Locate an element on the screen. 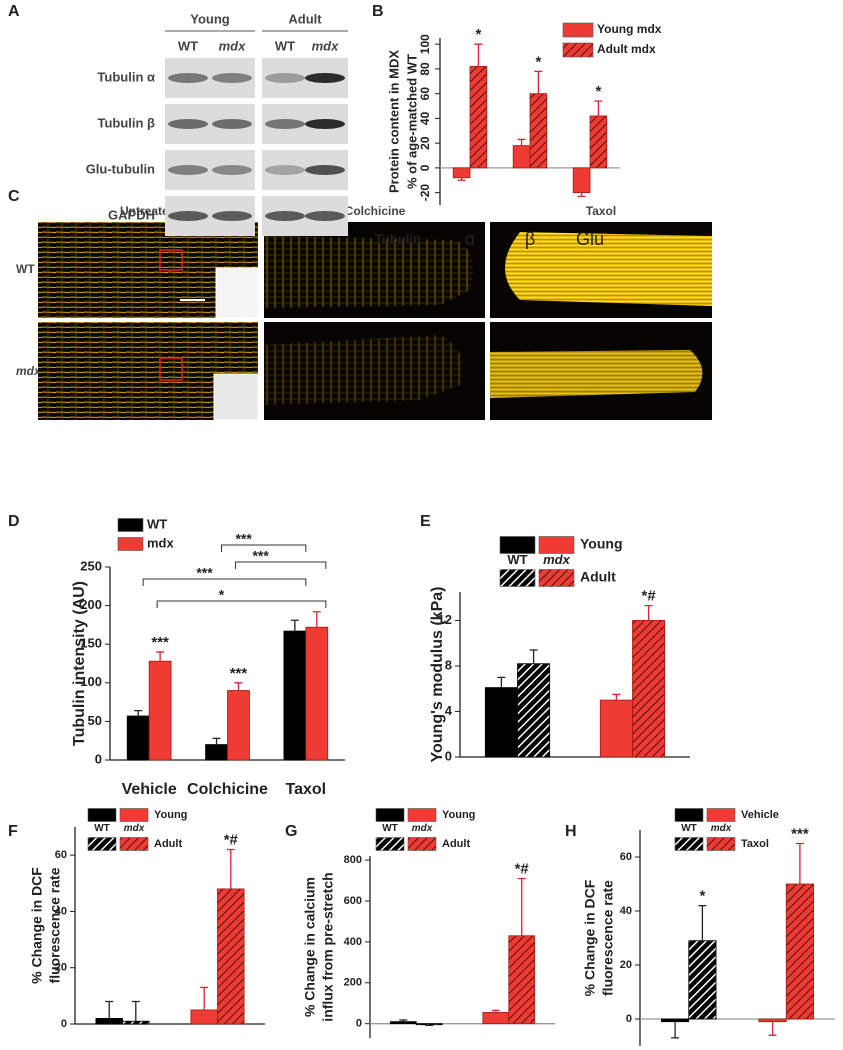 This screenshot has height=1050, width=843. y-axis-label: Young's modulus (kPa) is located at coordinates (437, 675).